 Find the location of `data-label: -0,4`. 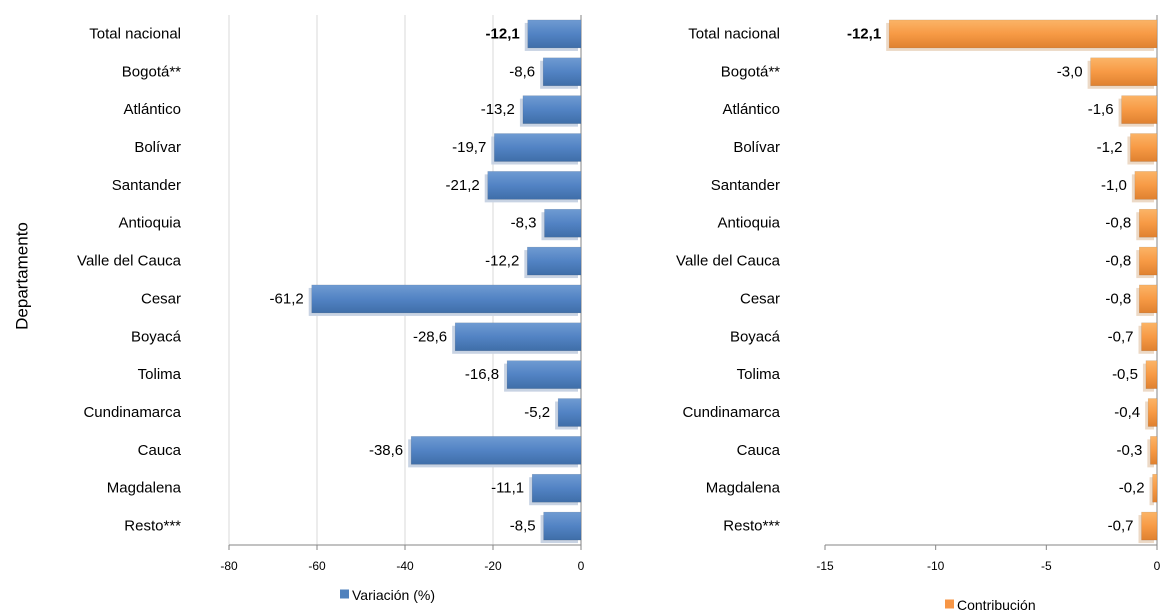

data-label: -0,4 is located at coordinates (1127, 412).